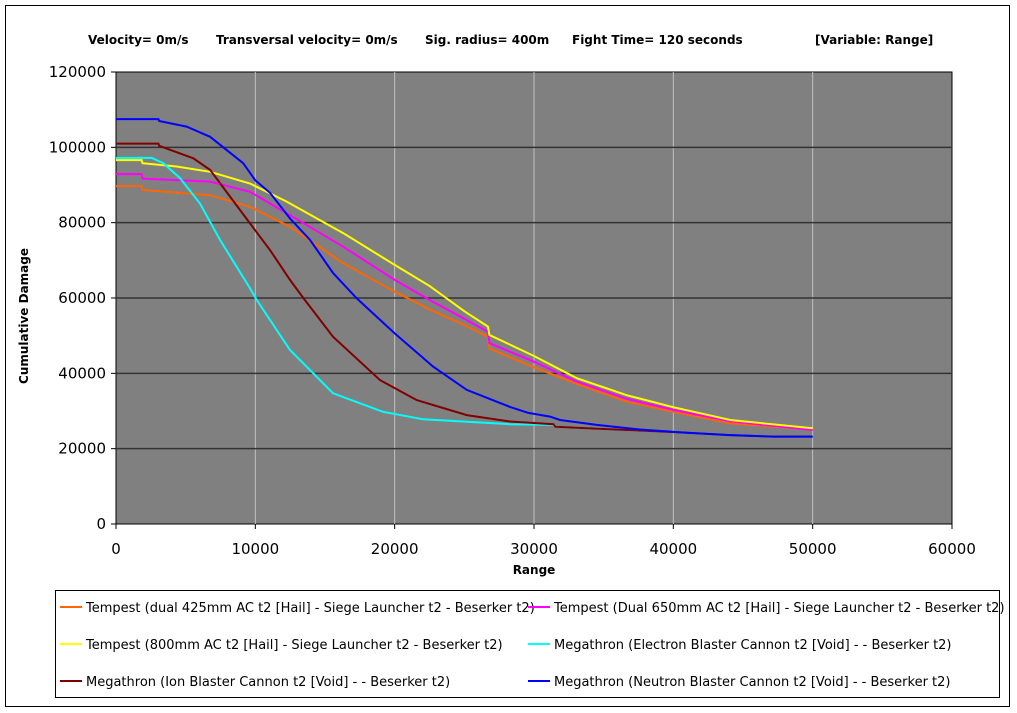  What do you see at coordinates (673, 549) in the screenshot?
I see `x-tick-label: 40000` at bounding box center [673, 549].